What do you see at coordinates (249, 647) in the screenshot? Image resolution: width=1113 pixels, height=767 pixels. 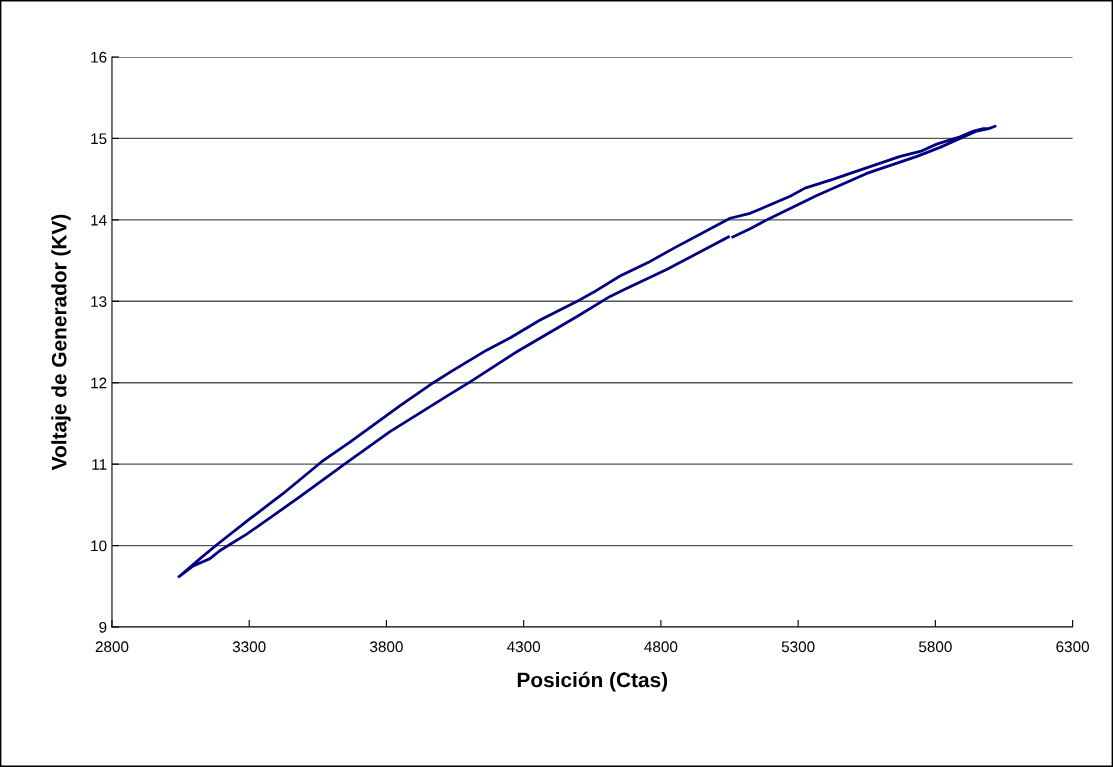 I see `x-tick-label: 3300` at bounding box center [249, 647].